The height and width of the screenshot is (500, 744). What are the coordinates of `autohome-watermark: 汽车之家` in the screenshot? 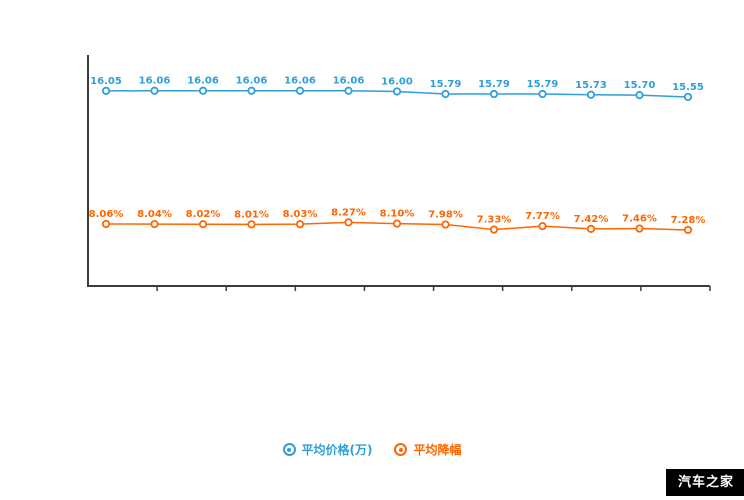 It's located at (704, 482).